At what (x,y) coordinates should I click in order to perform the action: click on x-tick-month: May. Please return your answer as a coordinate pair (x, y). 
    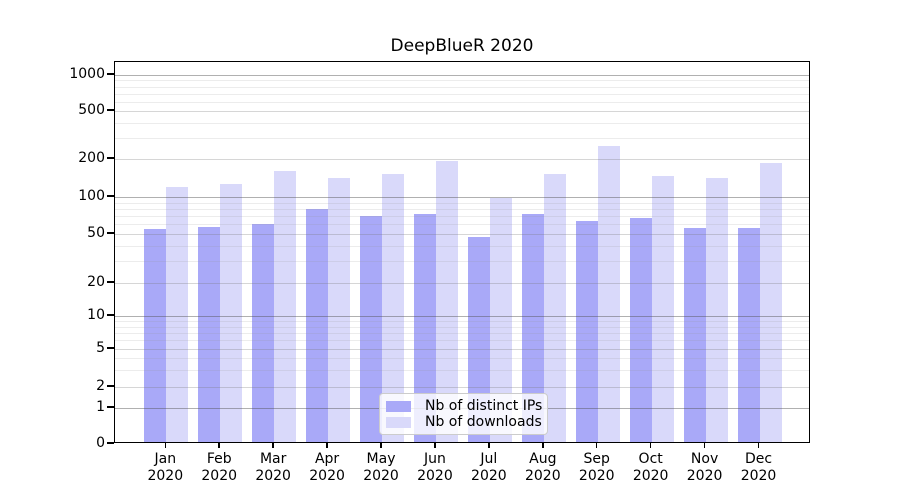
    Looking at the image, I should click on (381, 459).